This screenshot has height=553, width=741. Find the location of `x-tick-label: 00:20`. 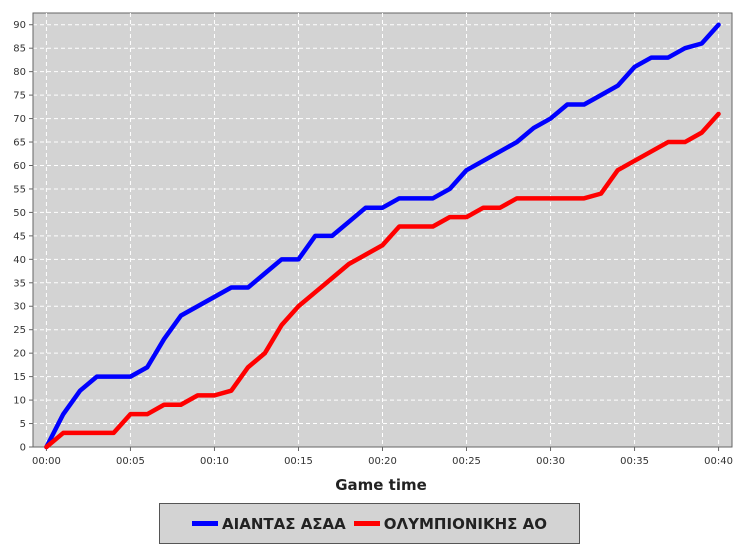

x-tick-label: 00:20 is located at coordinates (382, 461).